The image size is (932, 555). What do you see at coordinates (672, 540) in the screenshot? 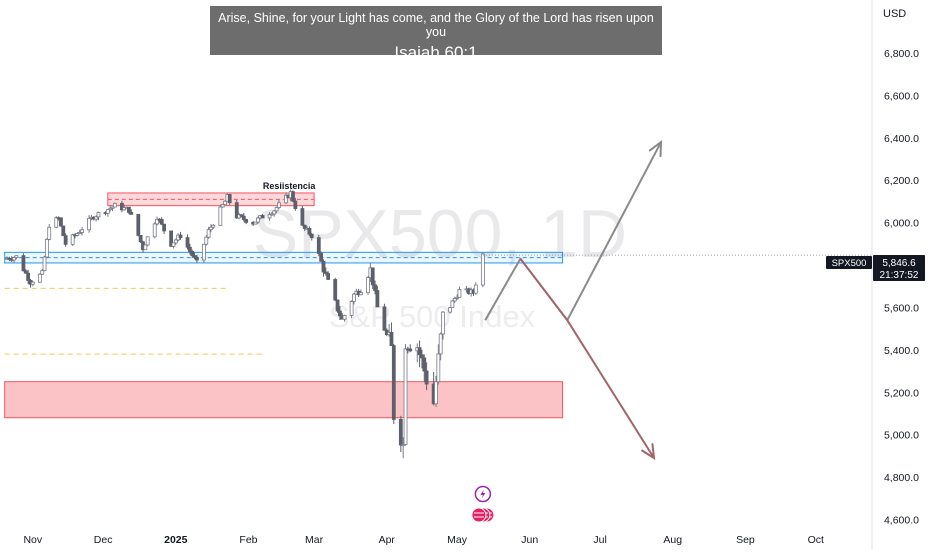
I see `x-tick-label: Aug` at bounding box center [672, 540].